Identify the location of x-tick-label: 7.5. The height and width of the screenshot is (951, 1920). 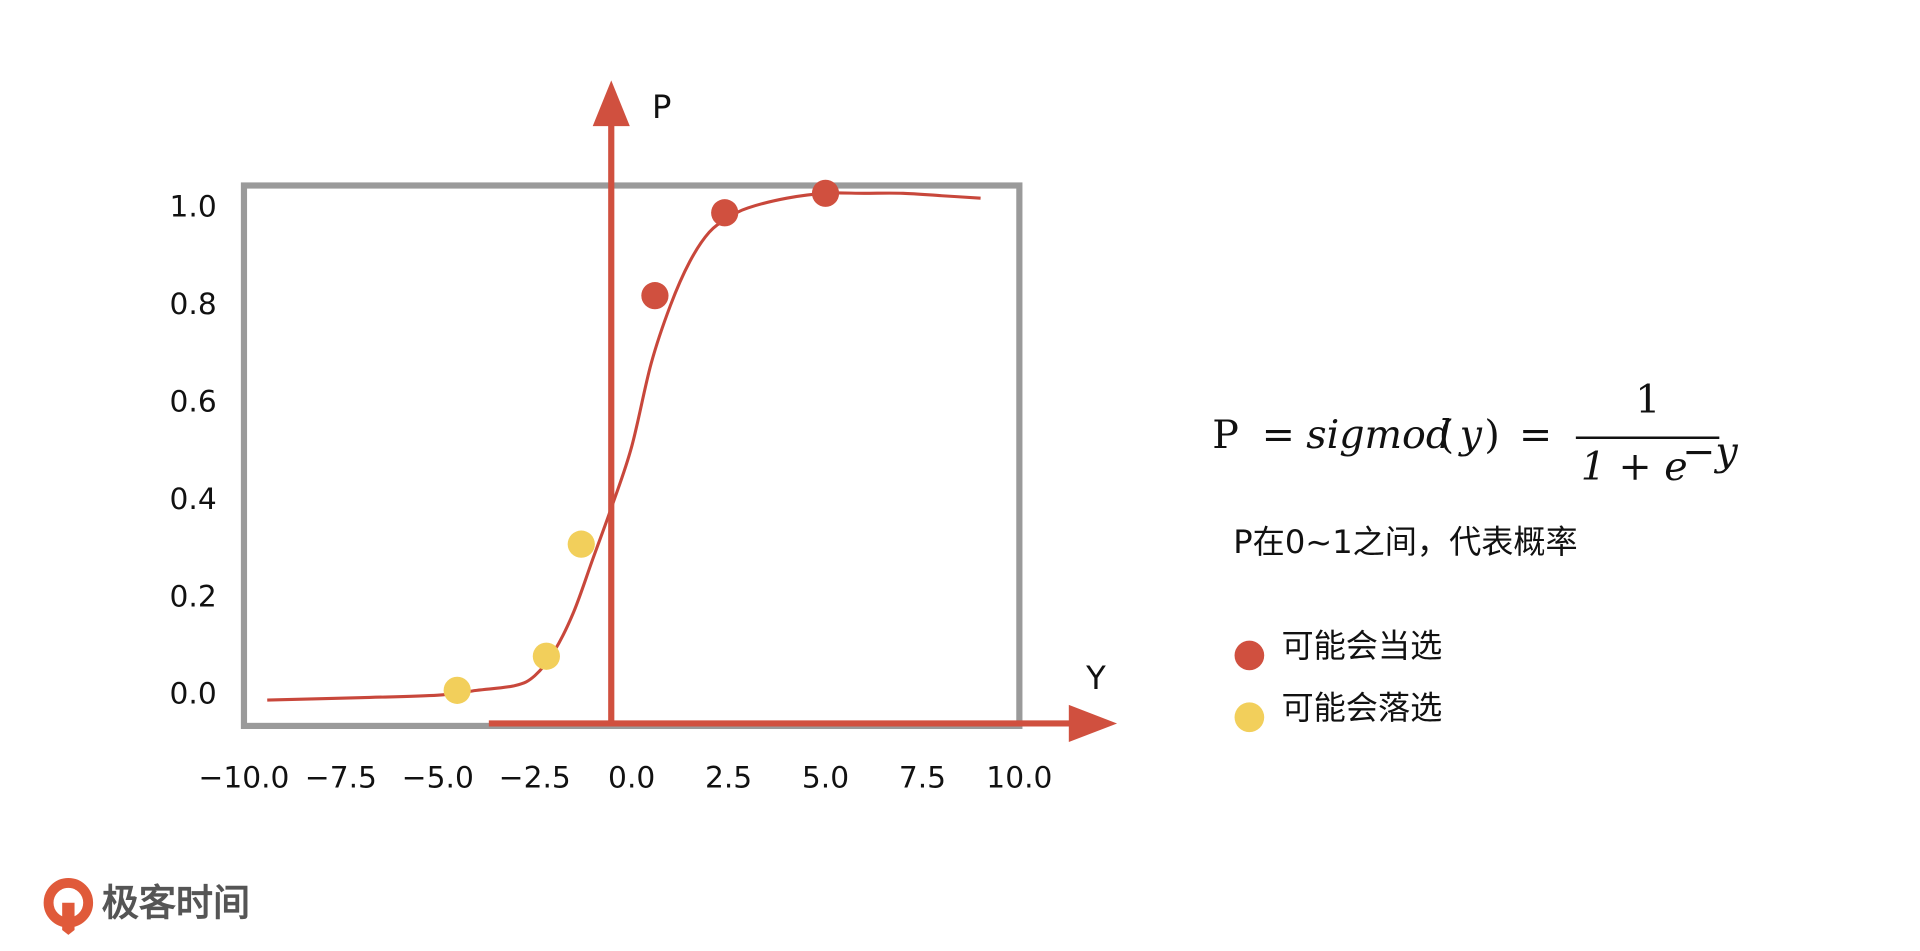
(922, 777).